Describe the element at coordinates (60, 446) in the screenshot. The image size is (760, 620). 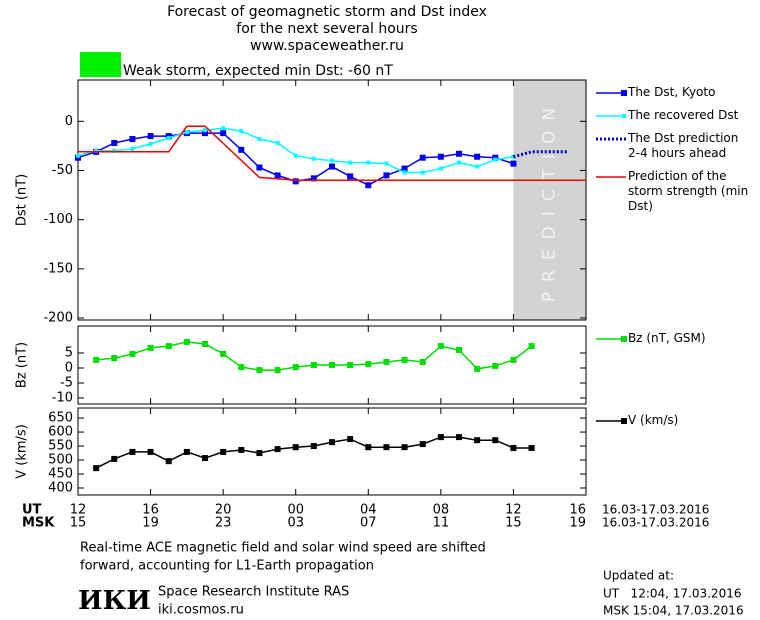
I see `y-tick-label: 550` at that location.